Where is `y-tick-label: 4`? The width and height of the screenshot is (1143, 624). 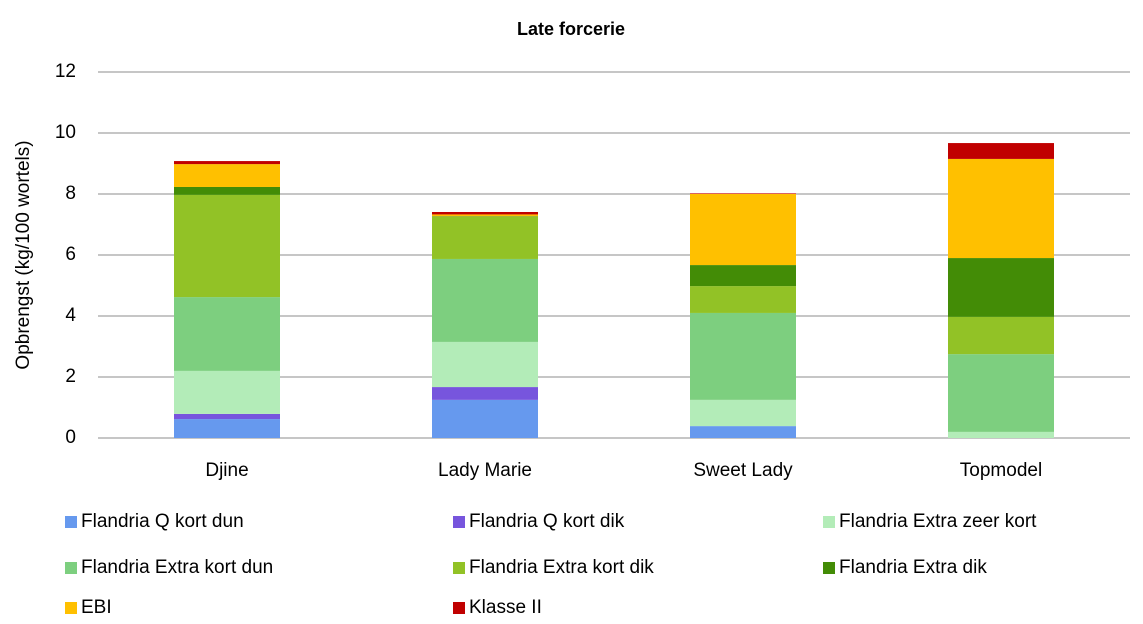
y-tick-label: 4 is located at coordinates (70, 315).